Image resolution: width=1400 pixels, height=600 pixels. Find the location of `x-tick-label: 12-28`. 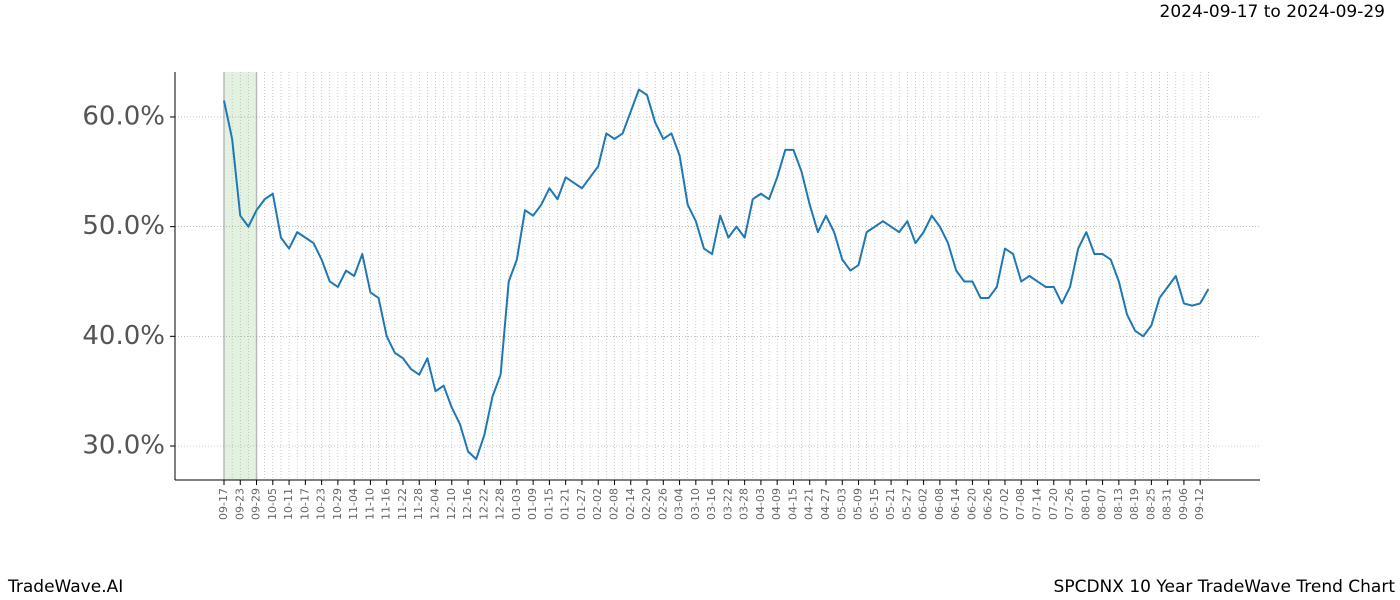

x-tick-label: 12-28 is located at coordinates (500, 504).